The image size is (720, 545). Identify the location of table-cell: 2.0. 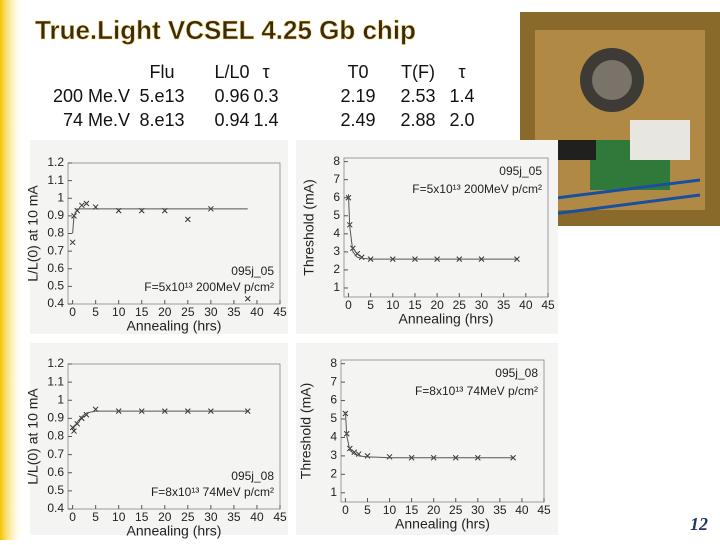
(461, 120).